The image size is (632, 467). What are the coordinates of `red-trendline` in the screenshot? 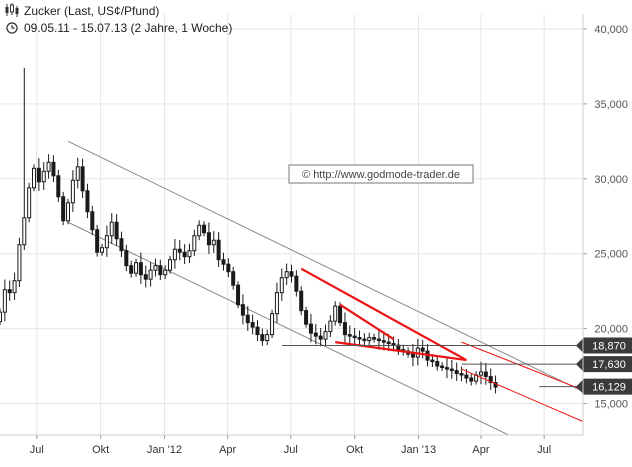 It's located at (383, 314).